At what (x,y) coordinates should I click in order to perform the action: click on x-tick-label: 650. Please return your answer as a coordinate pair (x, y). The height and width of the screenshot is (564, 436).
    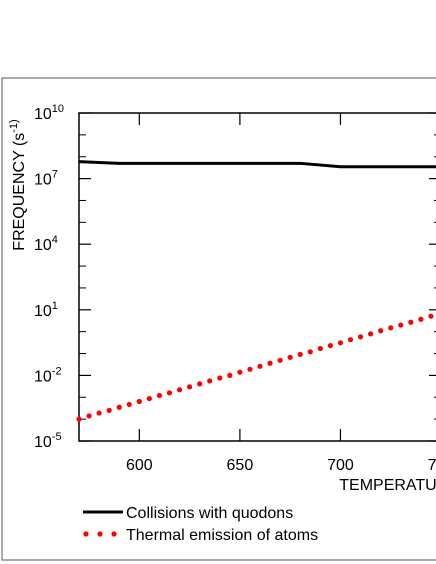
    Looking at the image, I should click on (240, 465).